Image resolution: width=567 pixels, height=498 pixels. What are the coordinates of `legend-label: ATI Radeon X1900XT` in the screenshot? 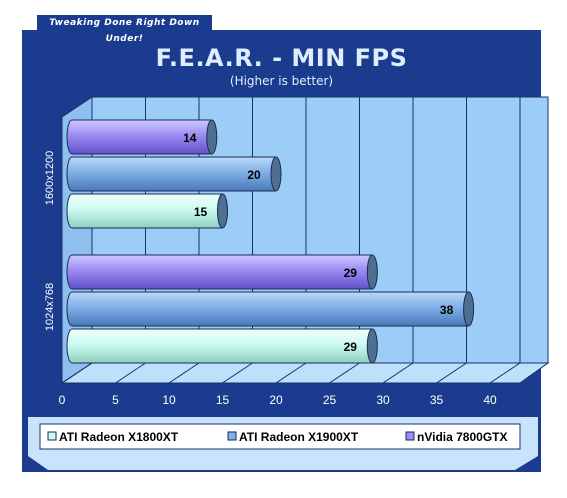 It's located at (299, 437).